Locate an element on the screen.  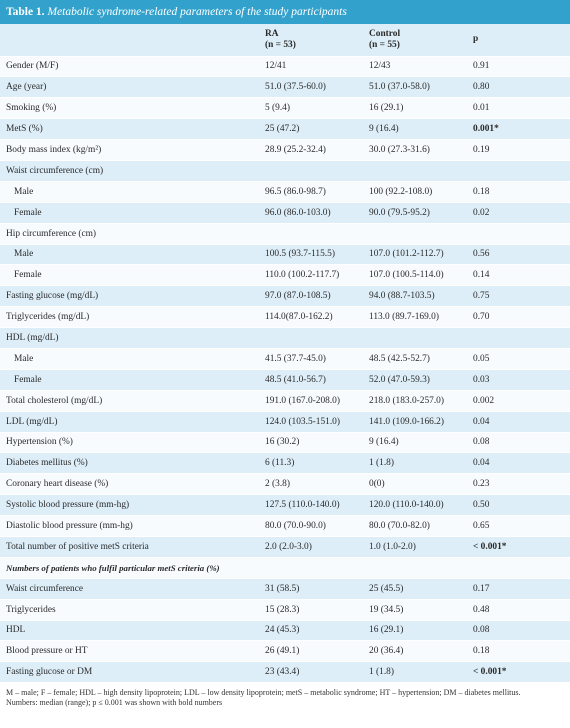
ra-value: 31 (58.5) is located at coordinates (311, 589).